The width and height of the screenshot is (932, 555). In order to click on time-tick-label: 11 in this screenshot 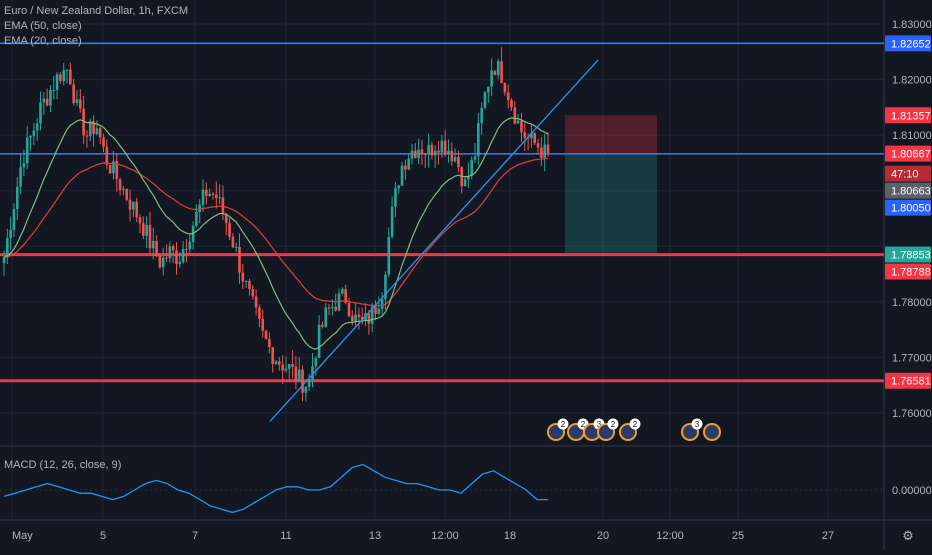, I will do `click(285, 536)`.